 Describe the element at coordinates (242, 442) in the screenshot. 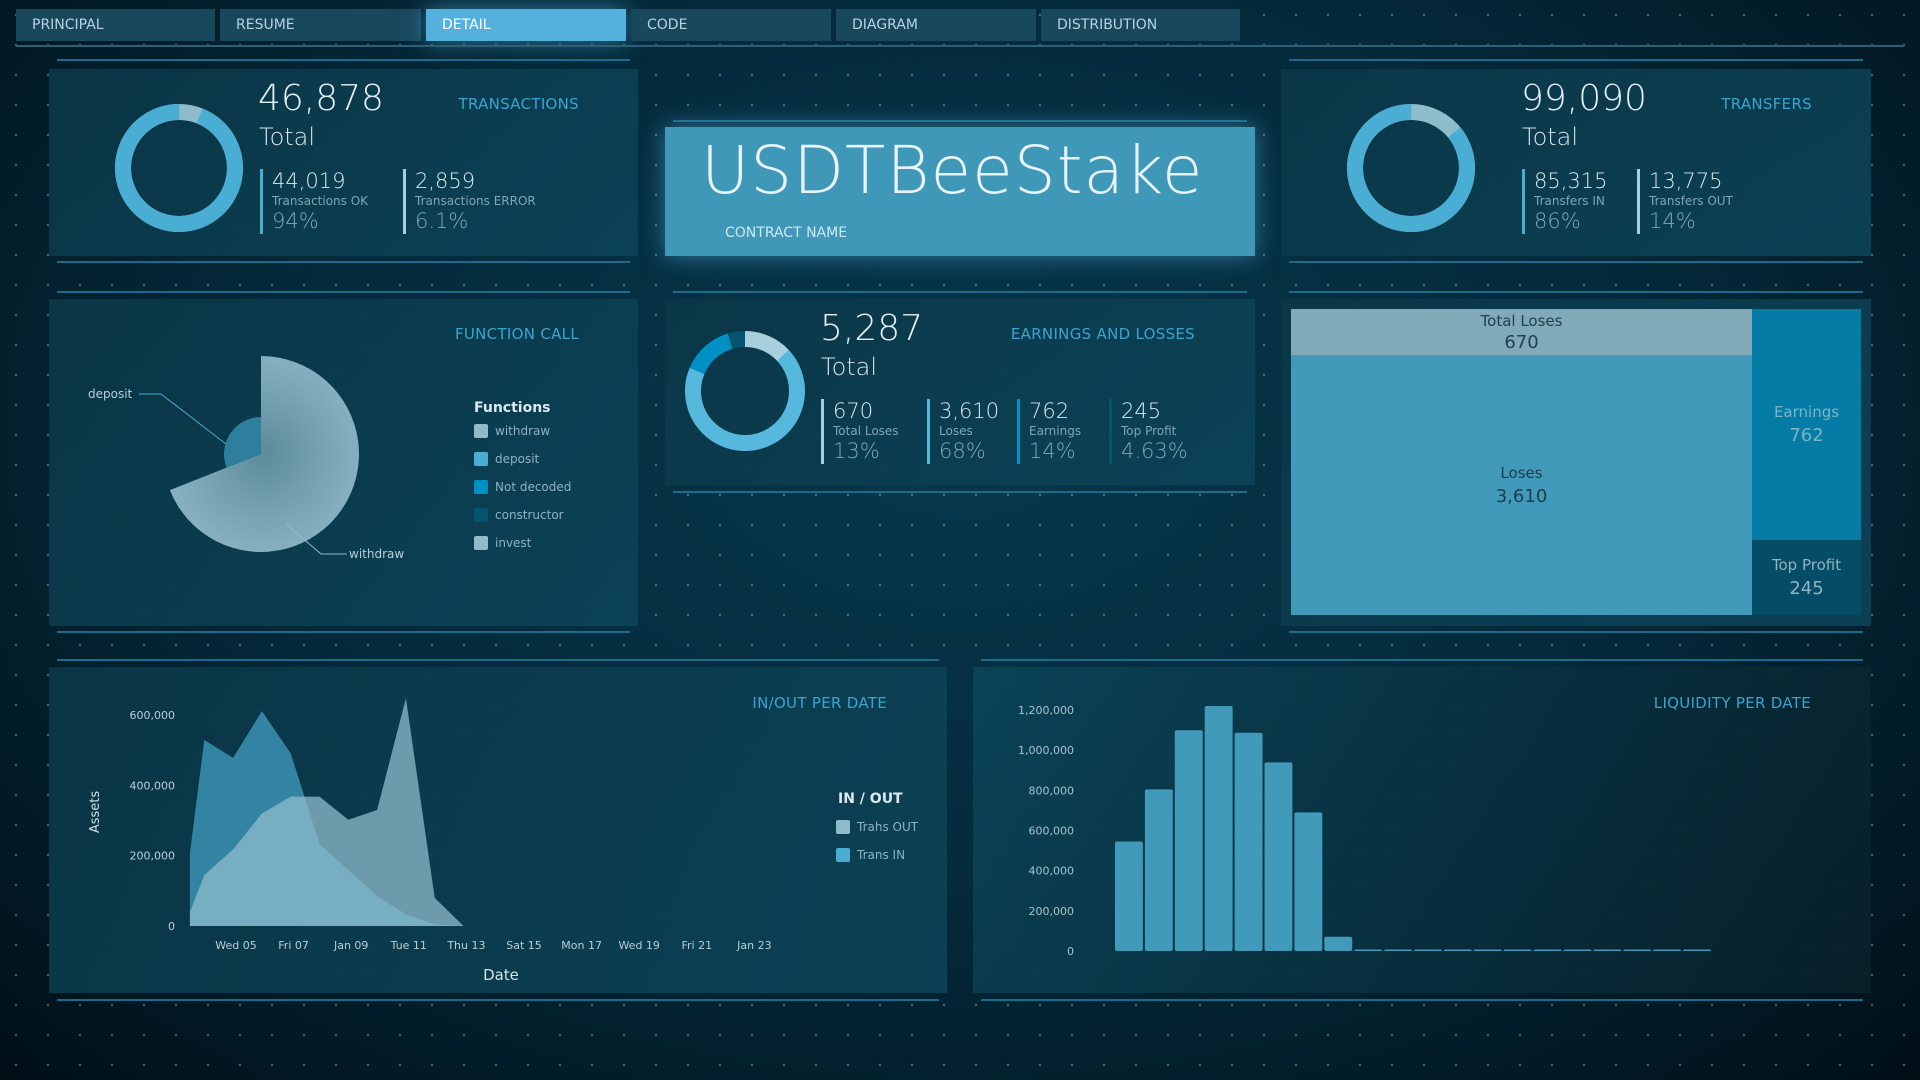

I see `pie-slice-deposit` at that location.